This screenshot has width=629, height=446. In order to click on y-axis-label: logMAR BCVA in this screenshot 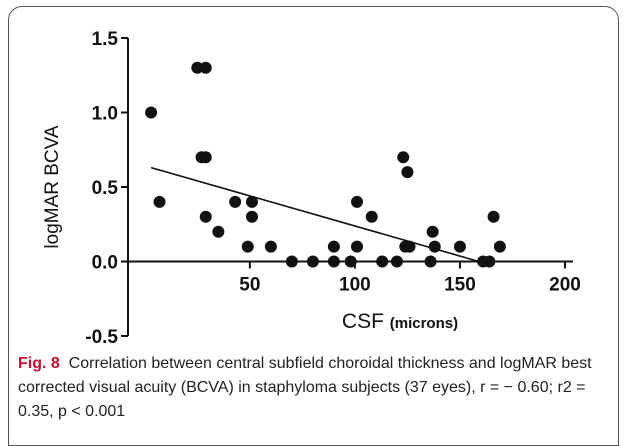, I will do `click(52, 187)`.